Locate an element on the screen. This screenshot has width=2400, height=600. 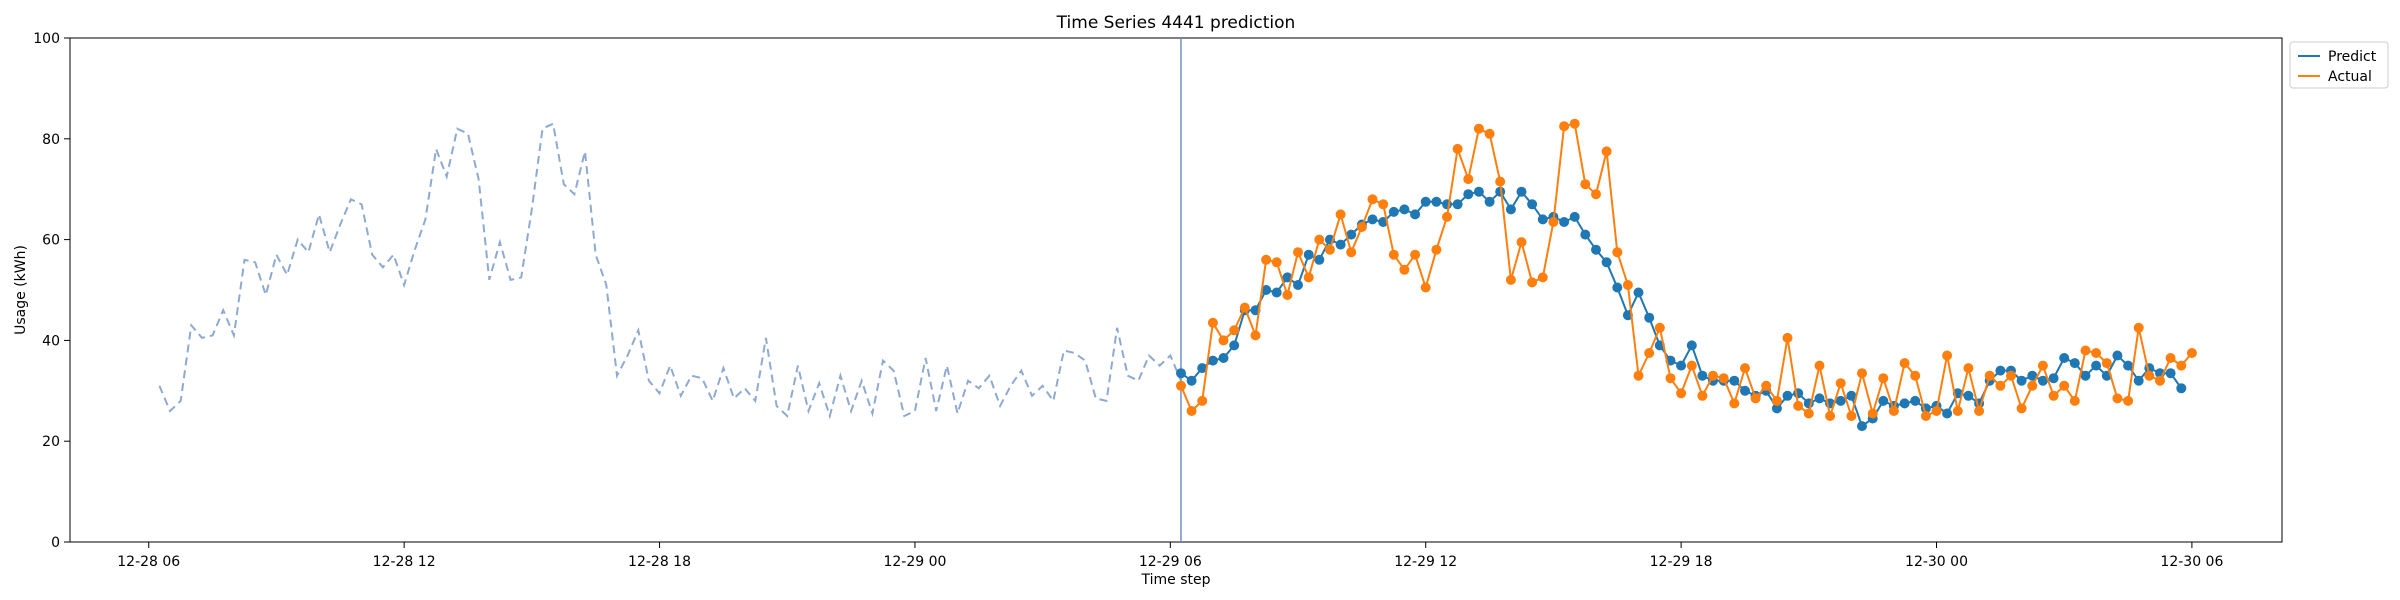
x-tick-label: 12-29 06 is located at coordinates (1170, 562).